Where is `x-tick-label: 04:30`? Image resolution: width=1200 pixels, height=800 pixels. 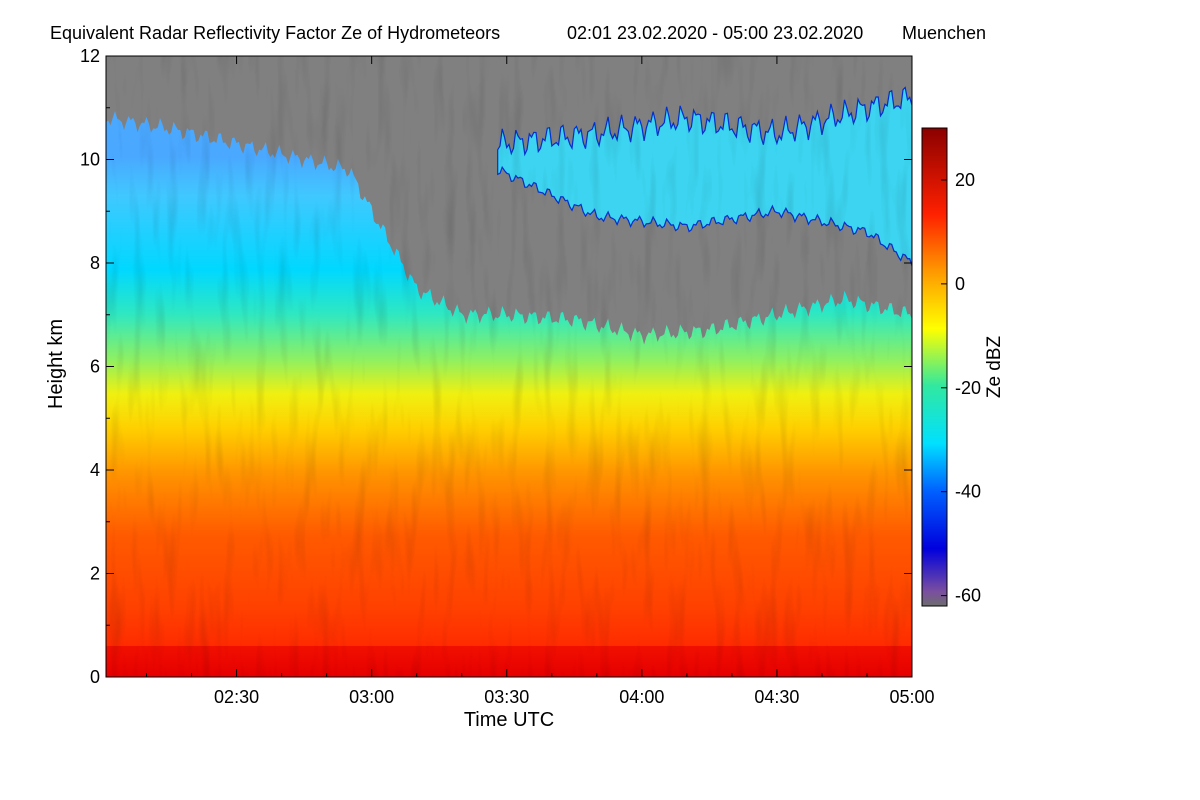
x-tick-label: 04:30 is located at coordinates (776, 697).